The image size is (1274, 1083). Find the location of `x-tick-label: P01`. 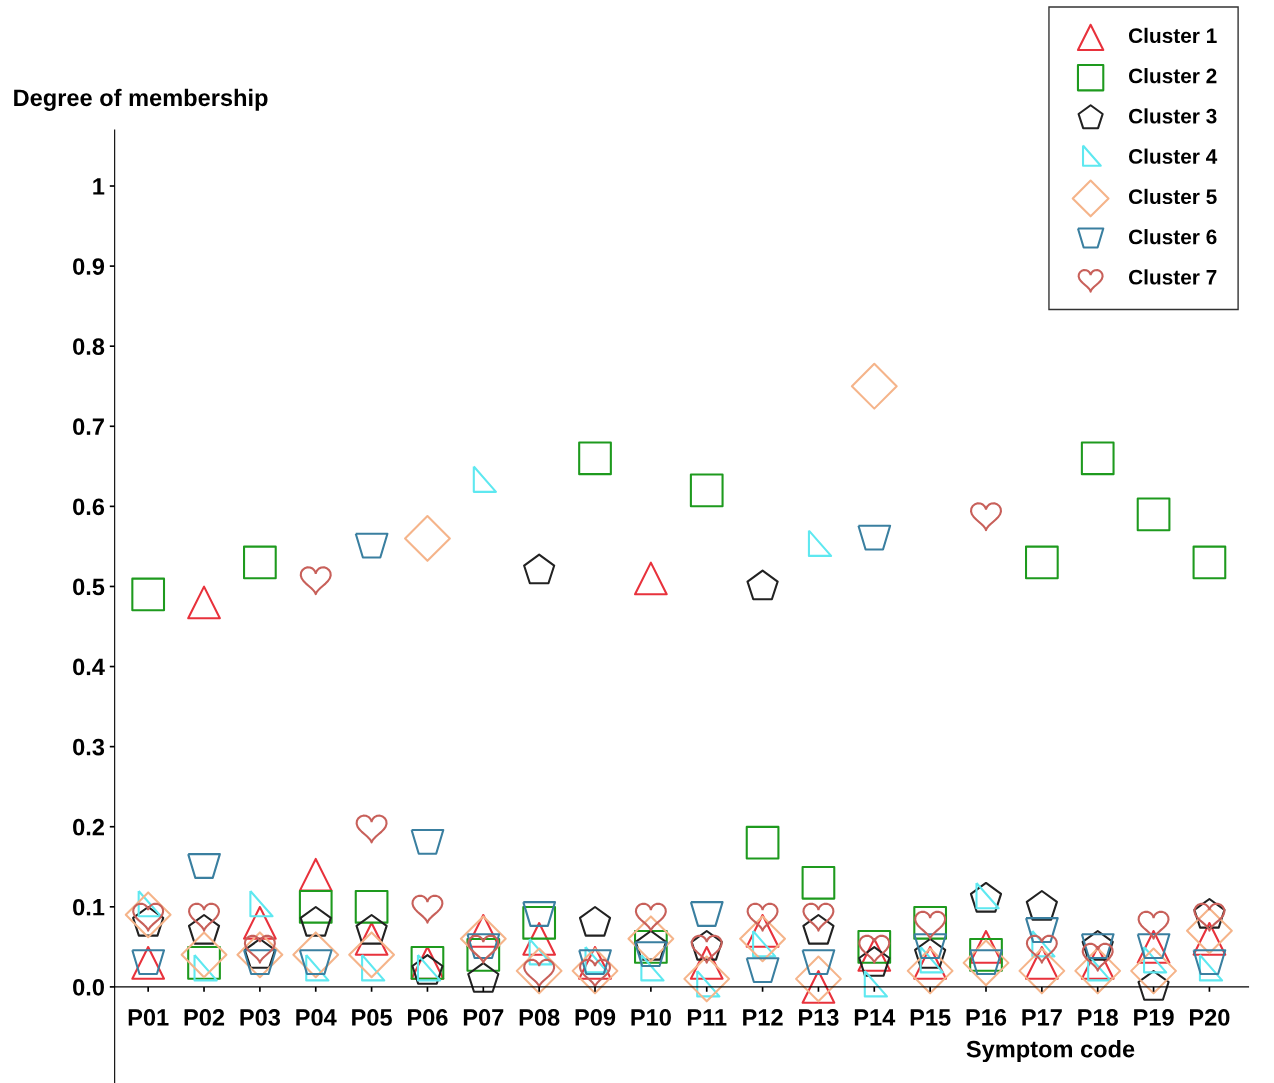

x-tick-label: P01 is located at coordinates (148, 1017).